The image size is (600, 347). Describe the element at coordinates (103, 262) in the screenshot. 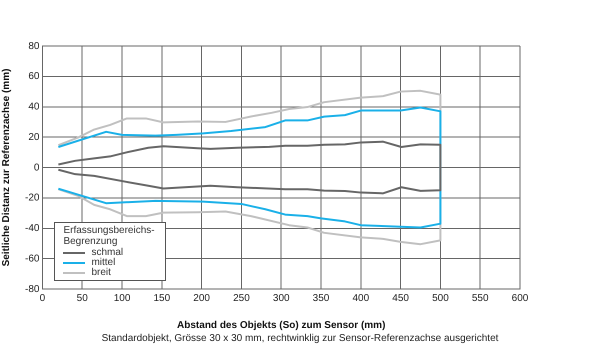

I see `legend-label: mittel` at that location.